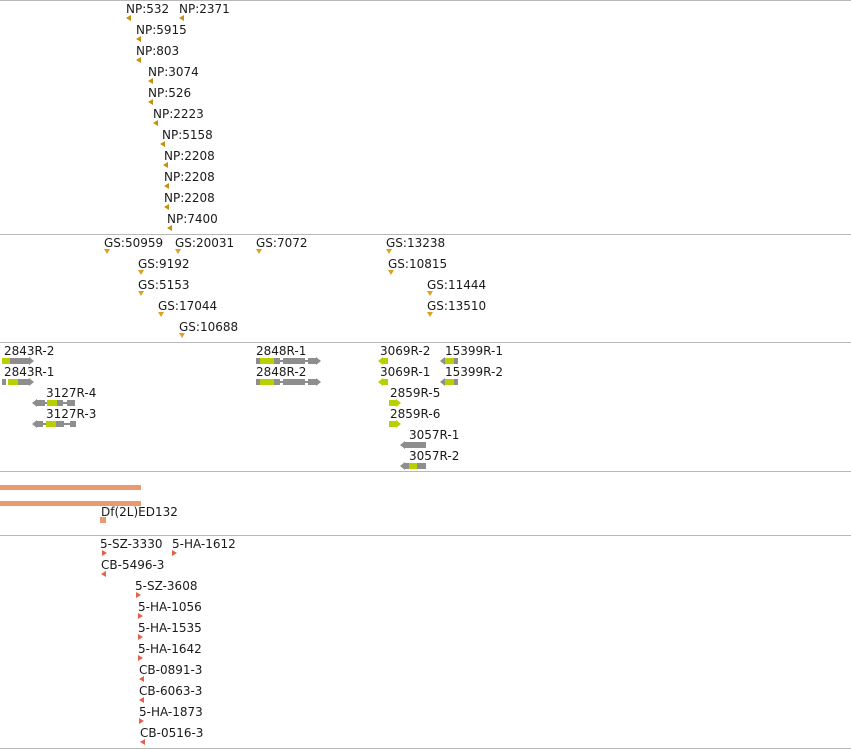  I want to click on insertion-label: 5-SZ-3608, so click(166, 586).